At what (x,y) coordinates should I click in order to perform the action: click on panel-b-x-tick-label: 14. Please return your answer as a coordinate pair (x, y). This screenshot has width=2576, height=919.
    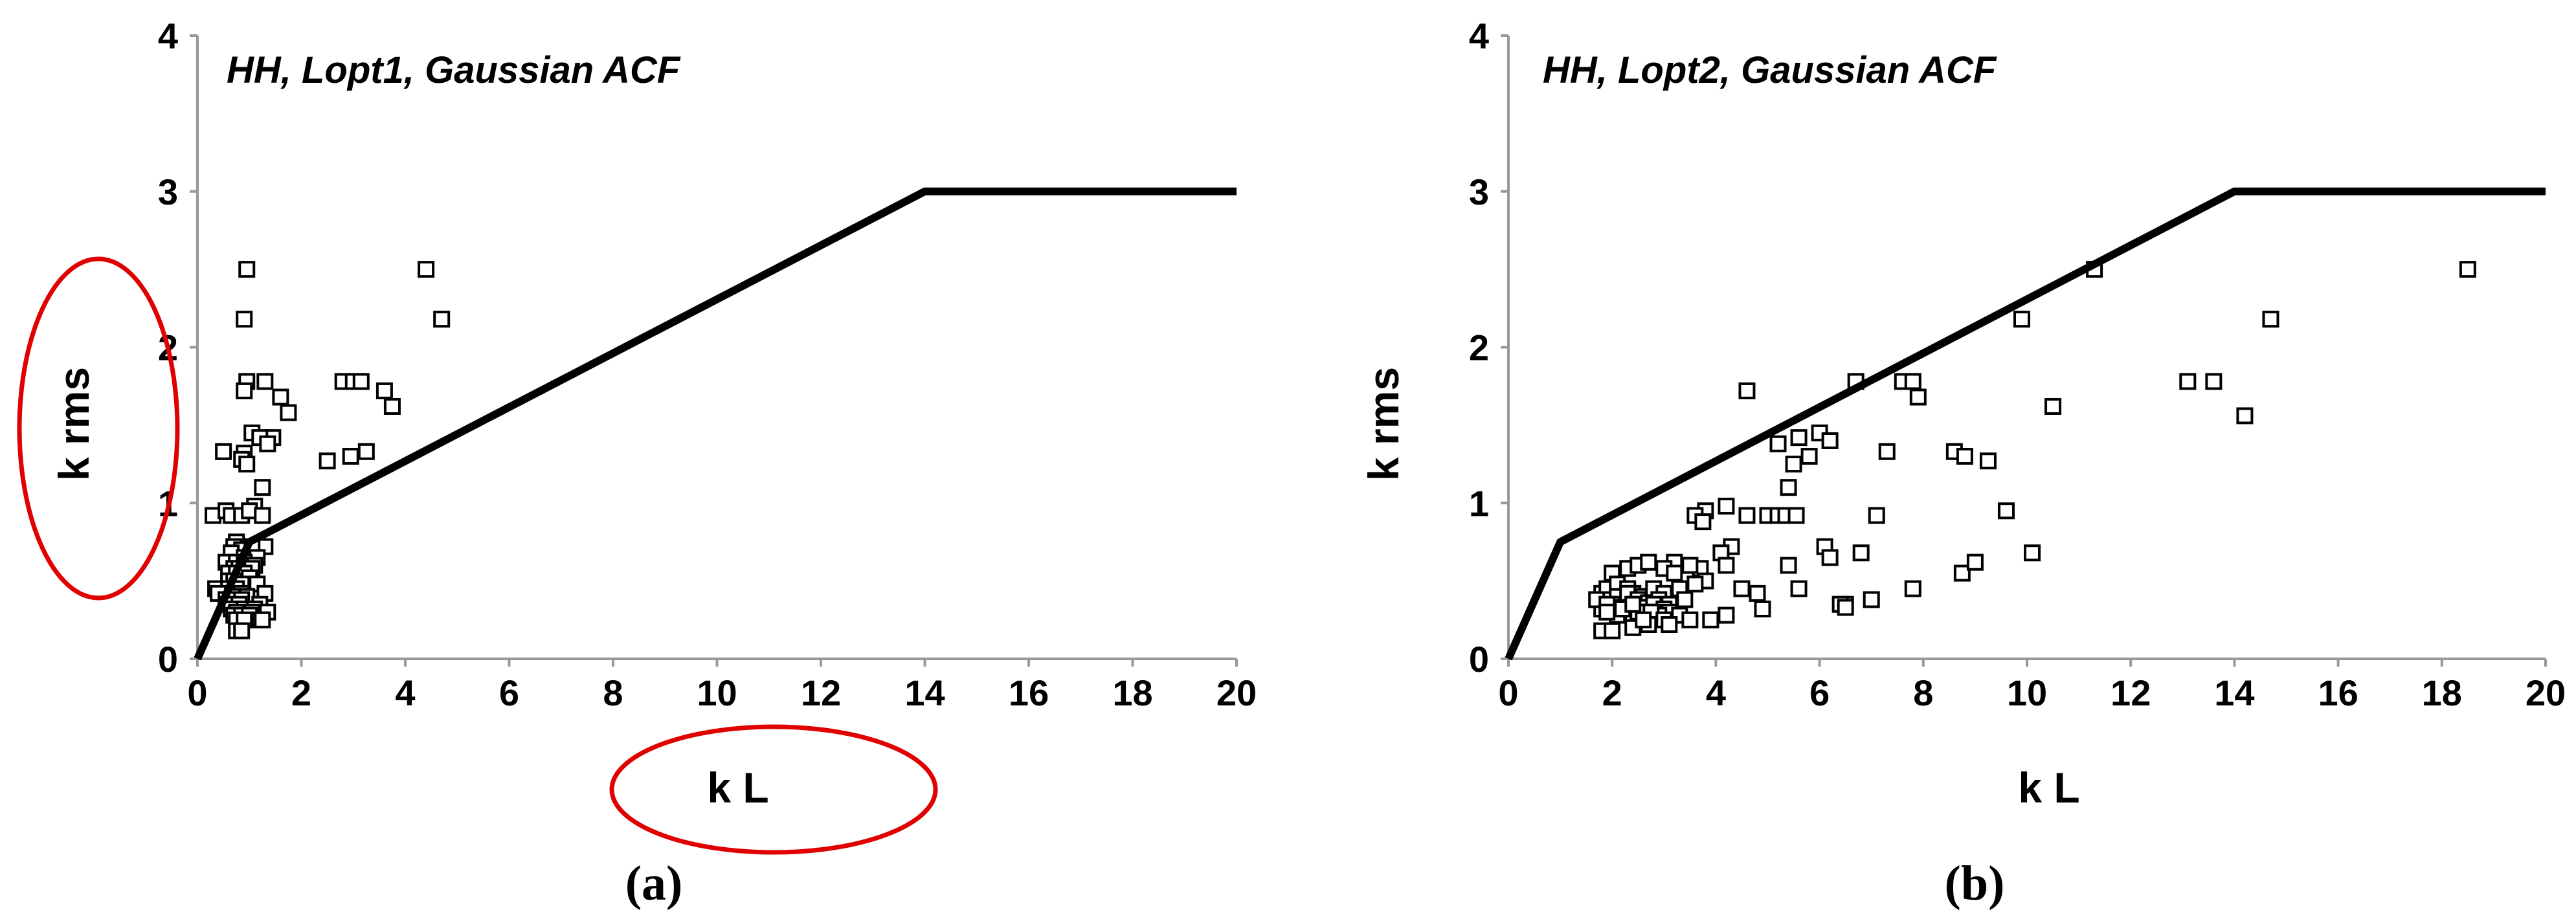
    Looking at the image, I should click on (2234, 693).